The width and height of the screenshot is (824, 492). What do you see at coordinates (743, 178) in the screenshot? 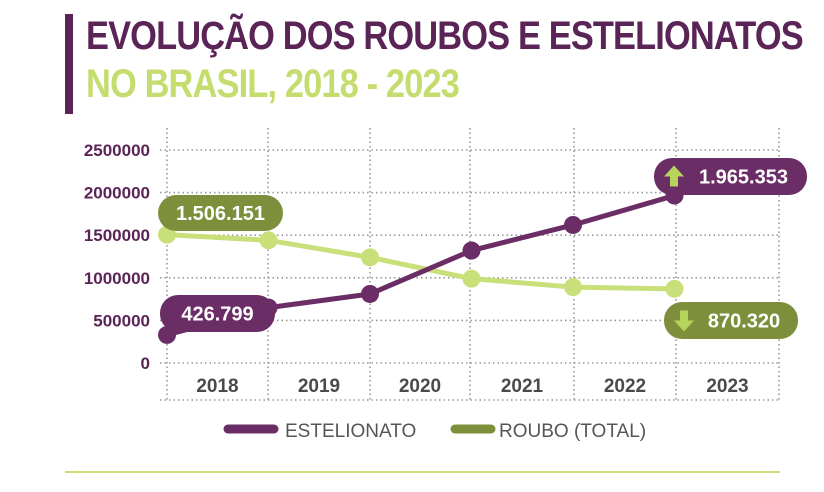
I see `callout-label: 1.965.353` at bounding box center [743, 178].